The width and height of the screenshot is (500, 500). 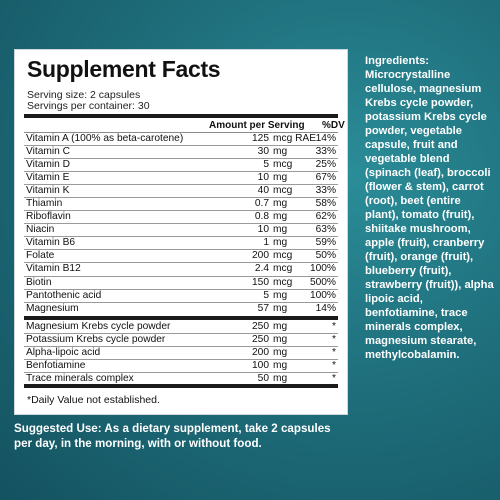 What do you see at coordinates (325, 217) in the screenshot?
I see `nutrient-dv: 62%` at bounding box center [325, 217].